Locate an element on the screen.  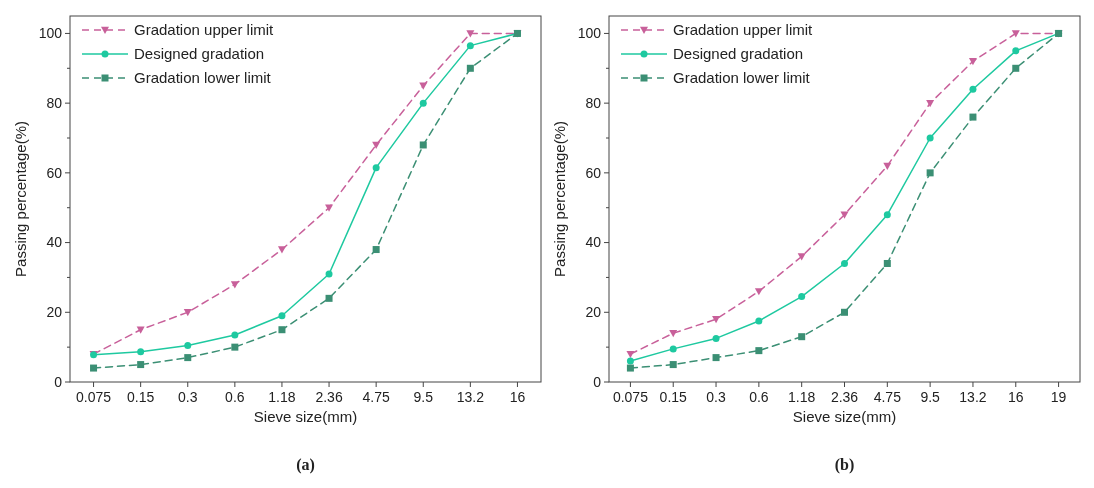
text: (b) is located at coordinates (844, 465).